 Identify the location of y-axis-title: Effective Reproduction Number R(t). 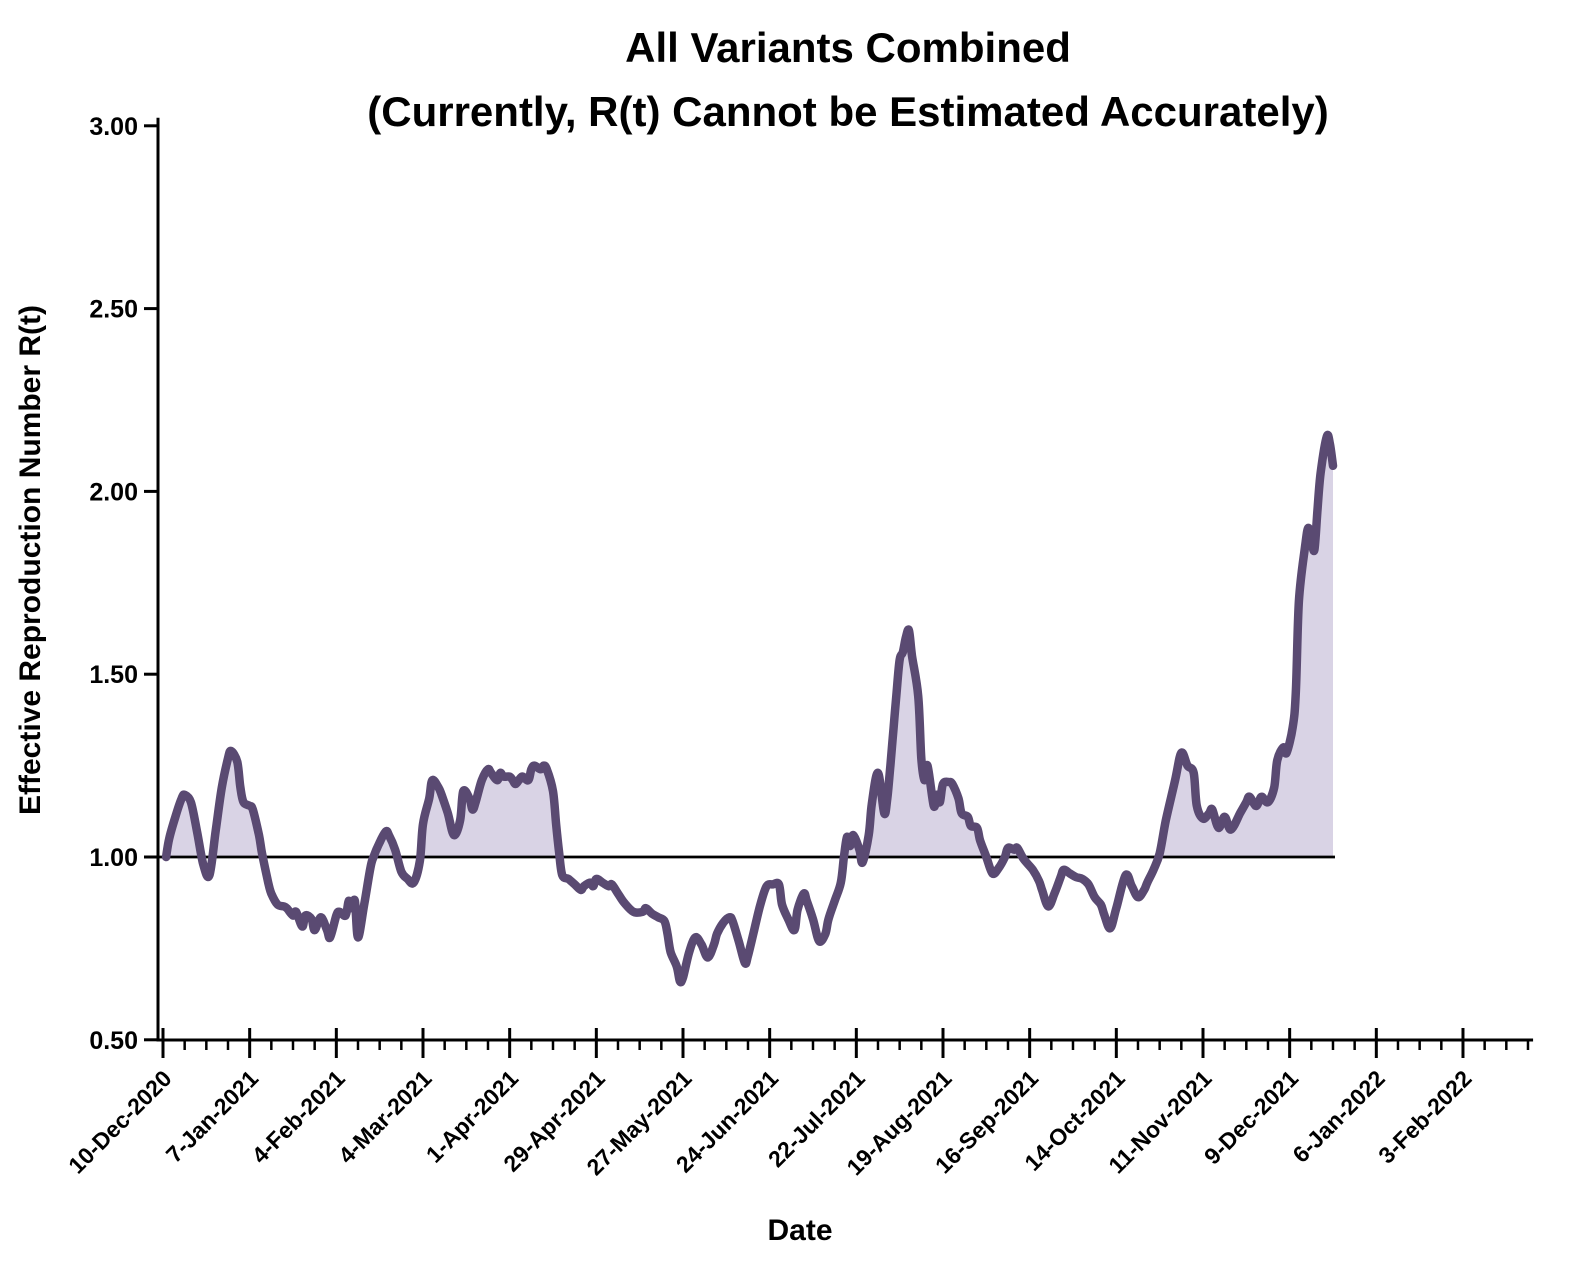
(30, 560).